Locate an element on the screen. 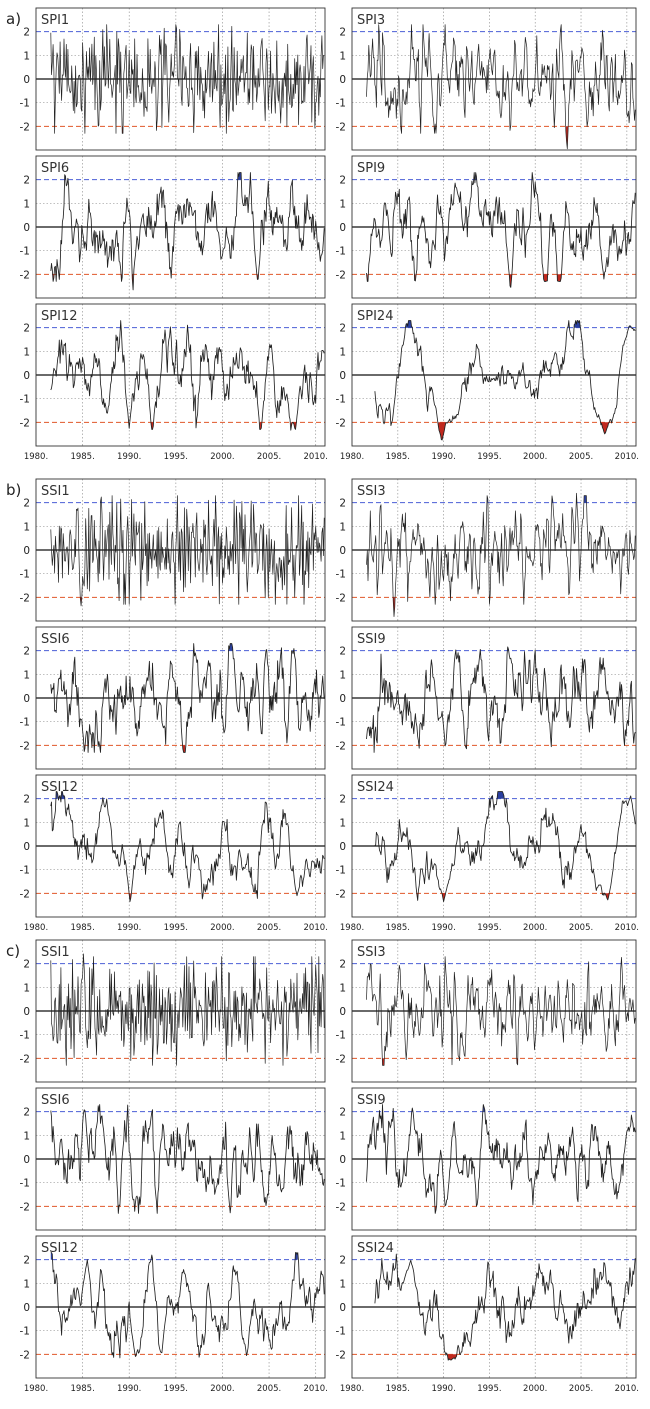  panel-spi3: SPI3 -2 -1 0 1 2 is located at coordinates (486, 79).